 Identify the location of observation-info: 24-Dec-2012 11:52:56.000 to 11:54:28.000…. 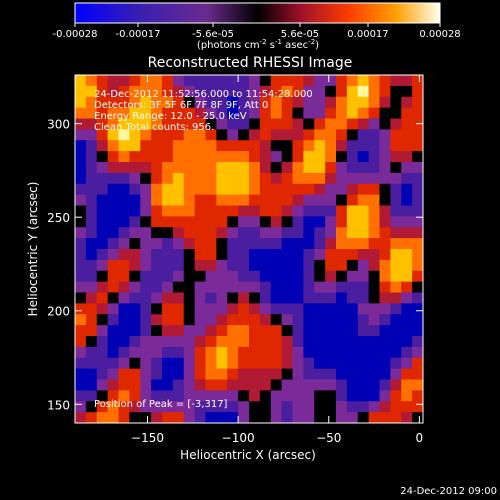
(203, 111).